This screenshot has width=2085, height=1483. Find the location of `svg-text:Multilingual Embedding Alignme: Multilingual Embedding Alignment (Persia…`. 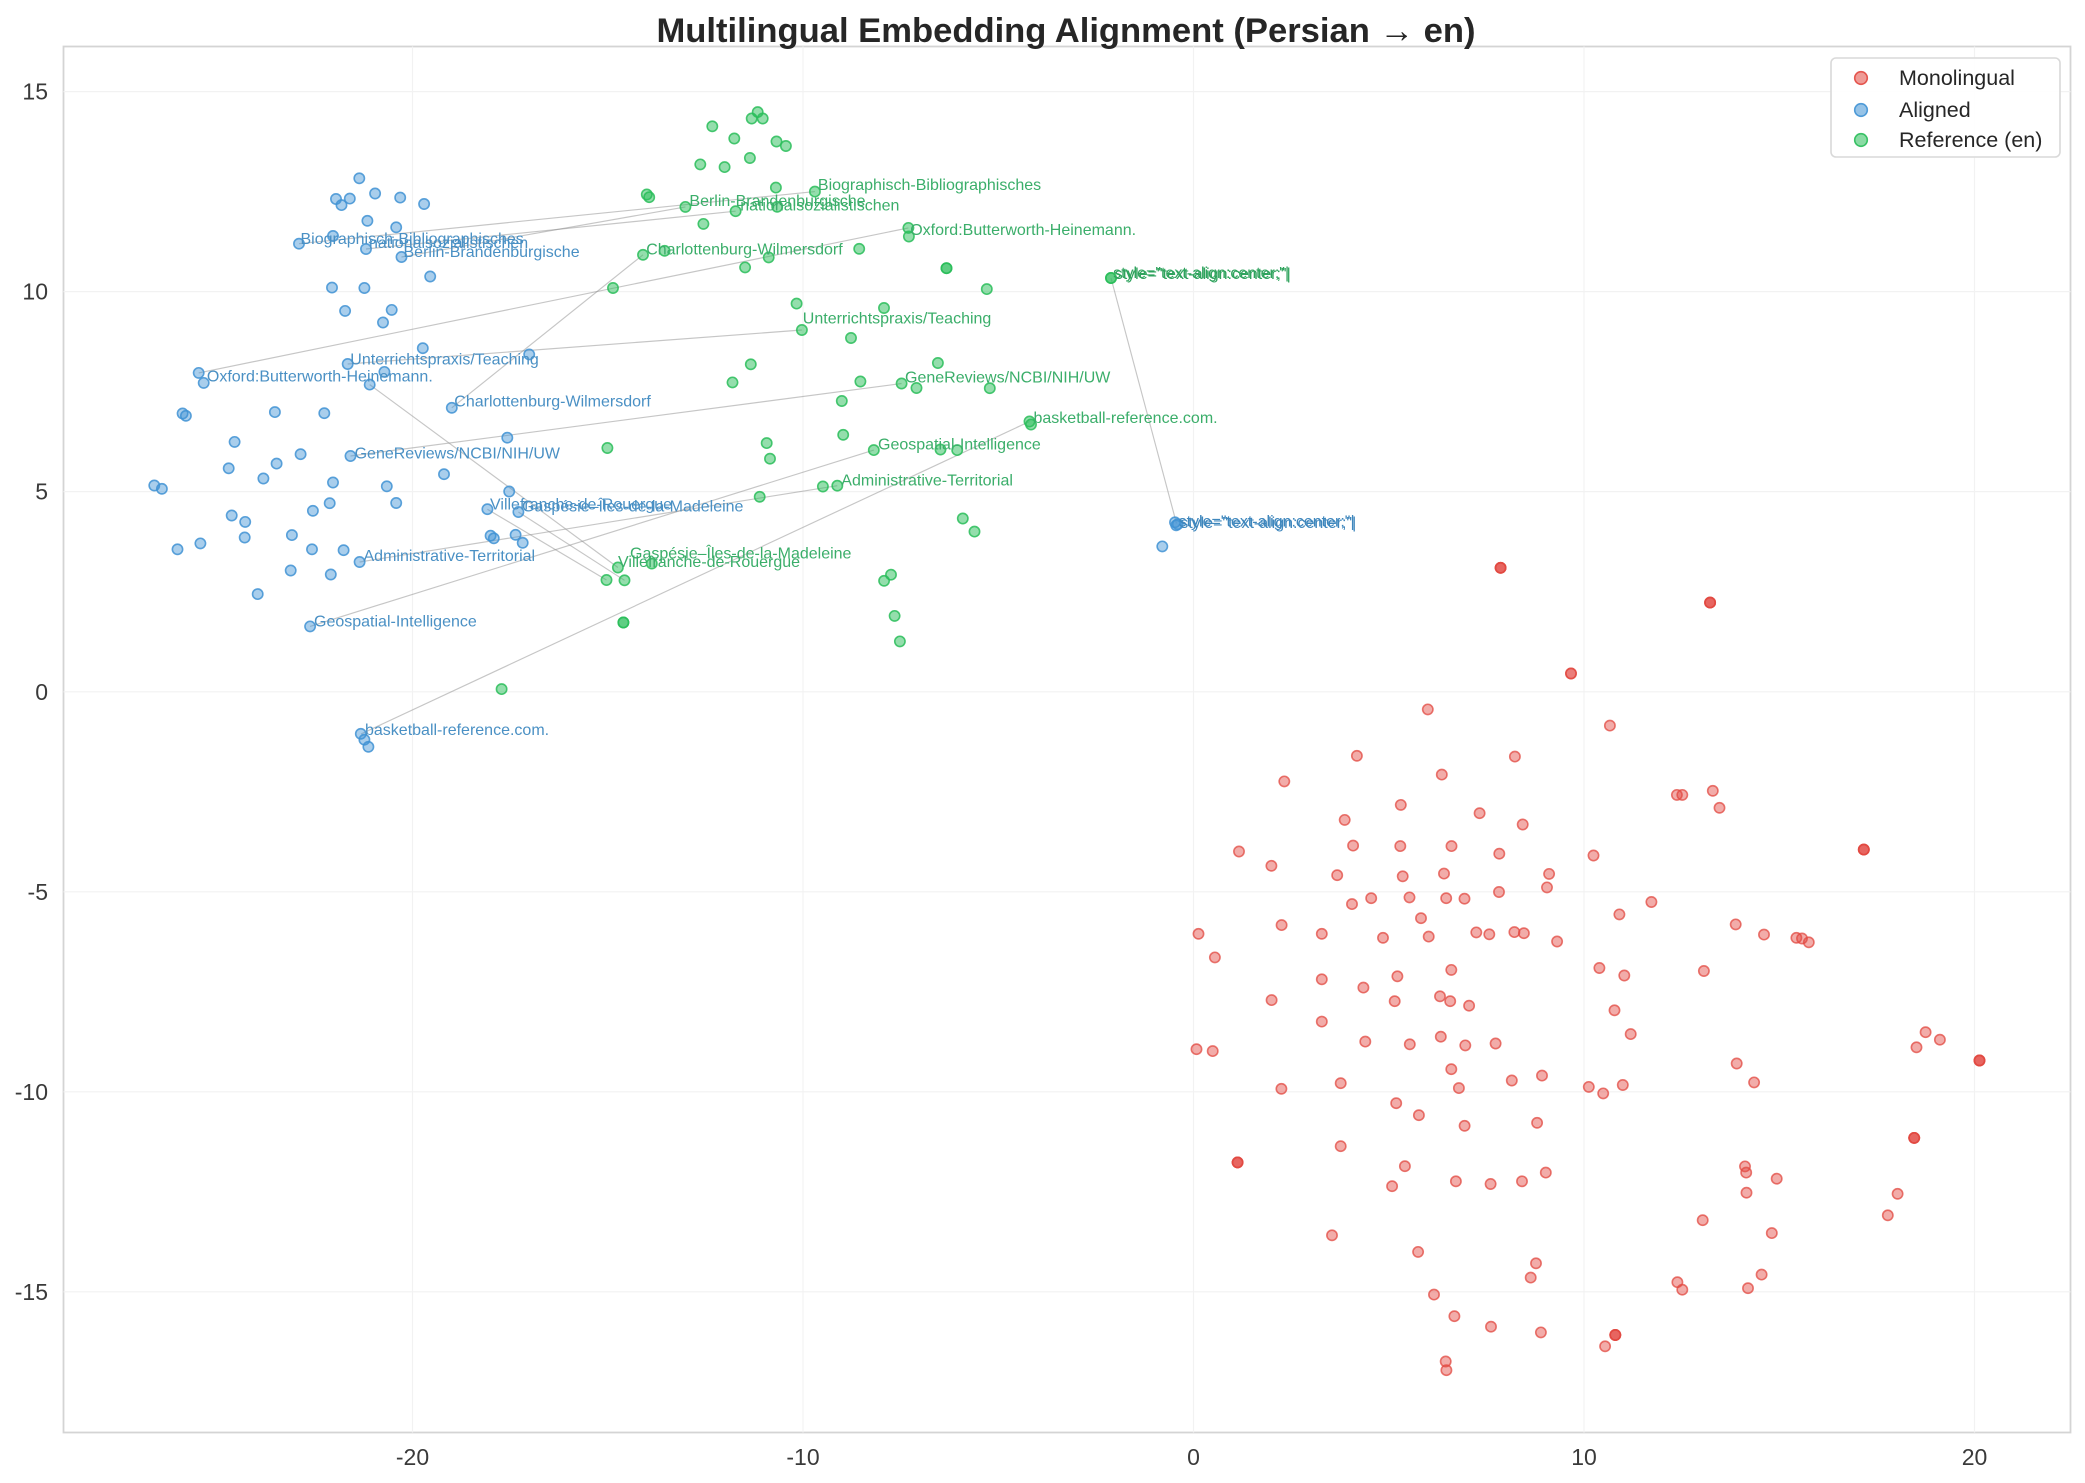

svg-text:Multilingual Embedding Alignme: Multilingual Embedding Alignment (Persia… is located at coordinates (1065, 31).